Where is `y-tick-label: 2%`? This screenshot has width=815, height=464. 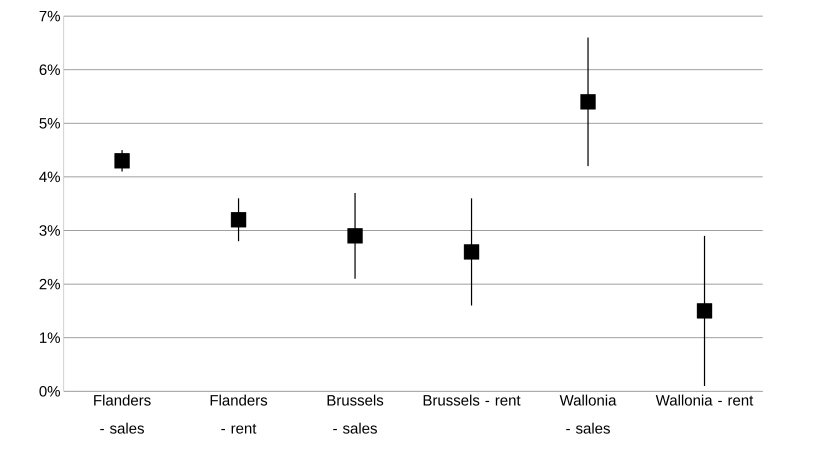 y-tick-label: 2% is located at coordinates (50, 284).